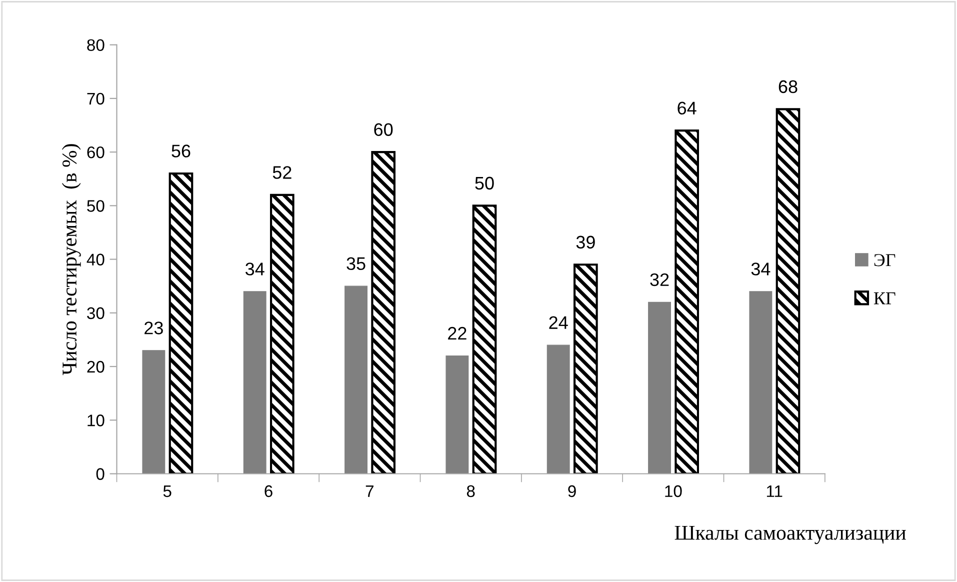  I want to click on data-label: 68, so click(788, 87).